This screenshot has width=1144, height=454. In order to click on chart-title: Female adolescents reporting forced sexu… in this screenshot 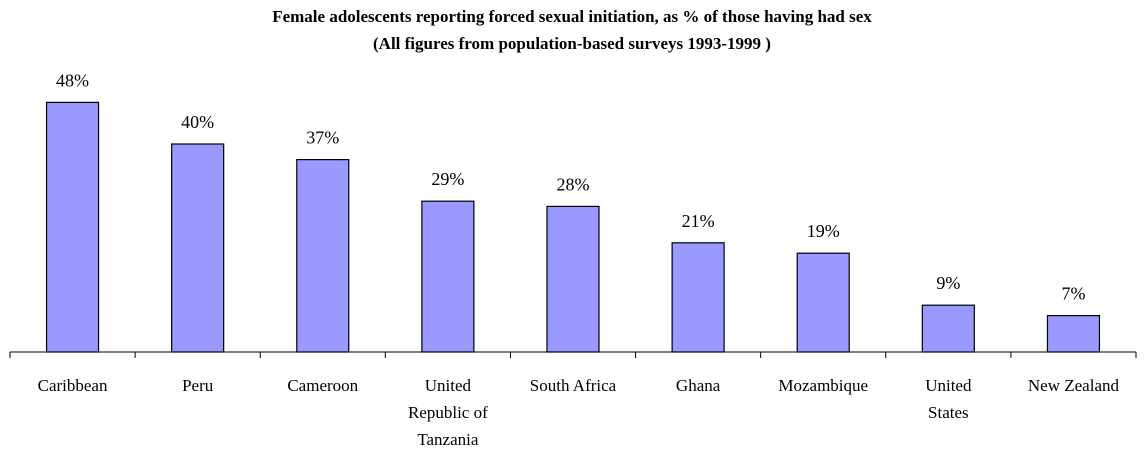, I will do `click(572, 16)`.